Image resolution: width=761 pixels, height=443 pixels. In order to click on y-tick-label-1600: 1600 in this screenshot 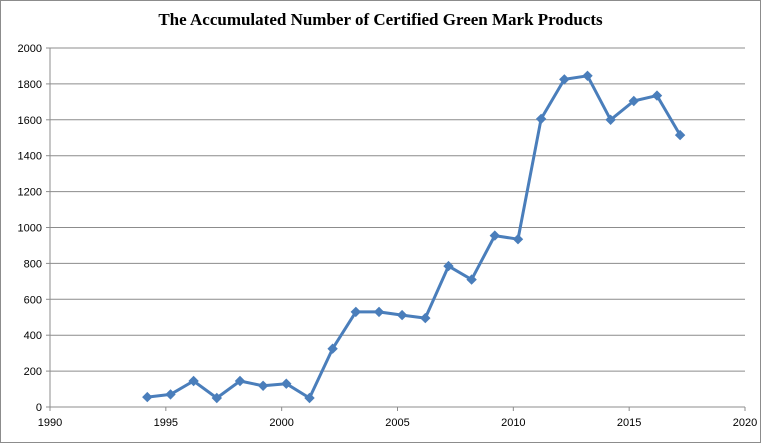, I will do `click(30, 121)`.